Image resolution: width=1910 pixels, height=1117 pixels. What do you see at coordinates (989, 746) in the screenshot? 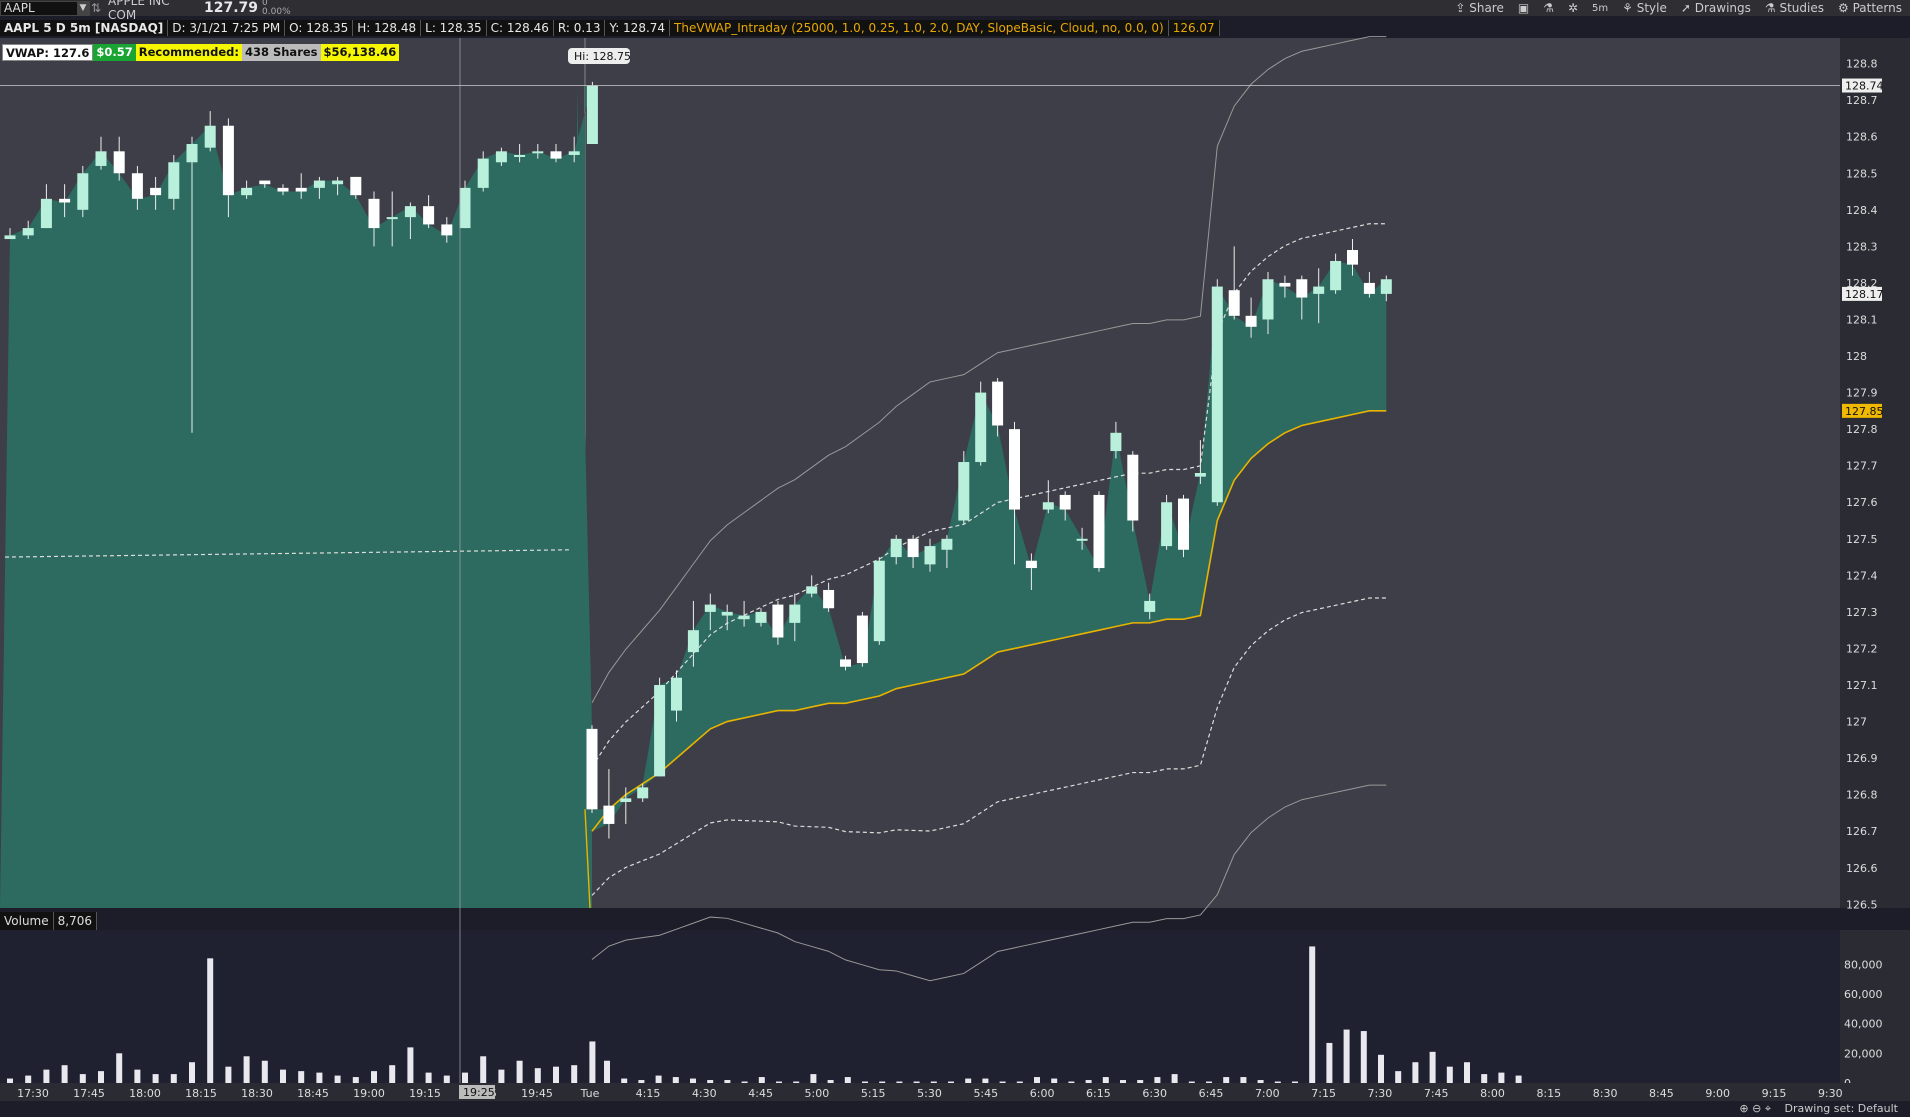
I see `band-lower-inner` at bounding box center [989, 746].